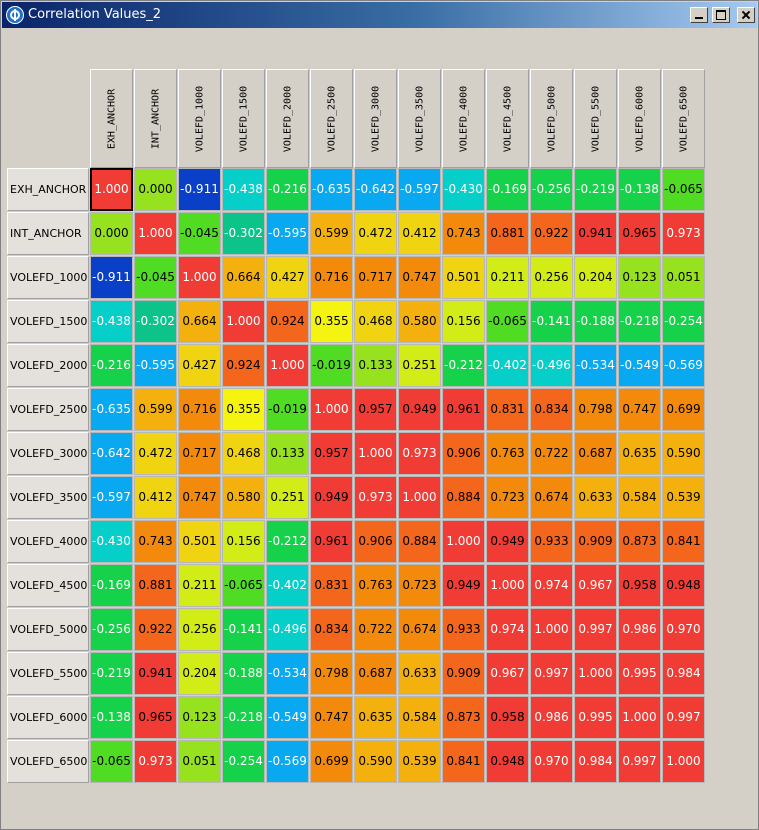 The image size is (759, 830). Describe the element at coordinates (463, 673) in the screenshot. I see `matrix-cell: 0.909` at that location.